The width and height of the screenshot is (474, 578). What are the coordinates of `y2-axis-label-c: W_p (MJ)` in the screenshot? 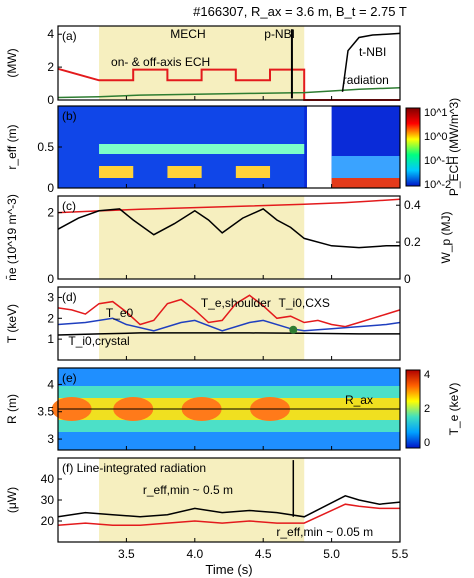 It's located at (446, 238).